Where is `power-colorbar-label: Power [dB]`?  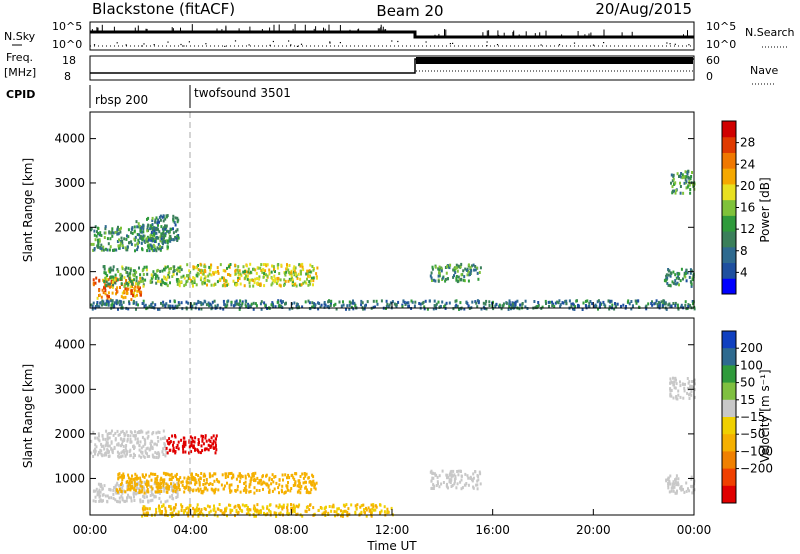 power-colorbar-label: Power [dB] is located at coordinates (765, 209).